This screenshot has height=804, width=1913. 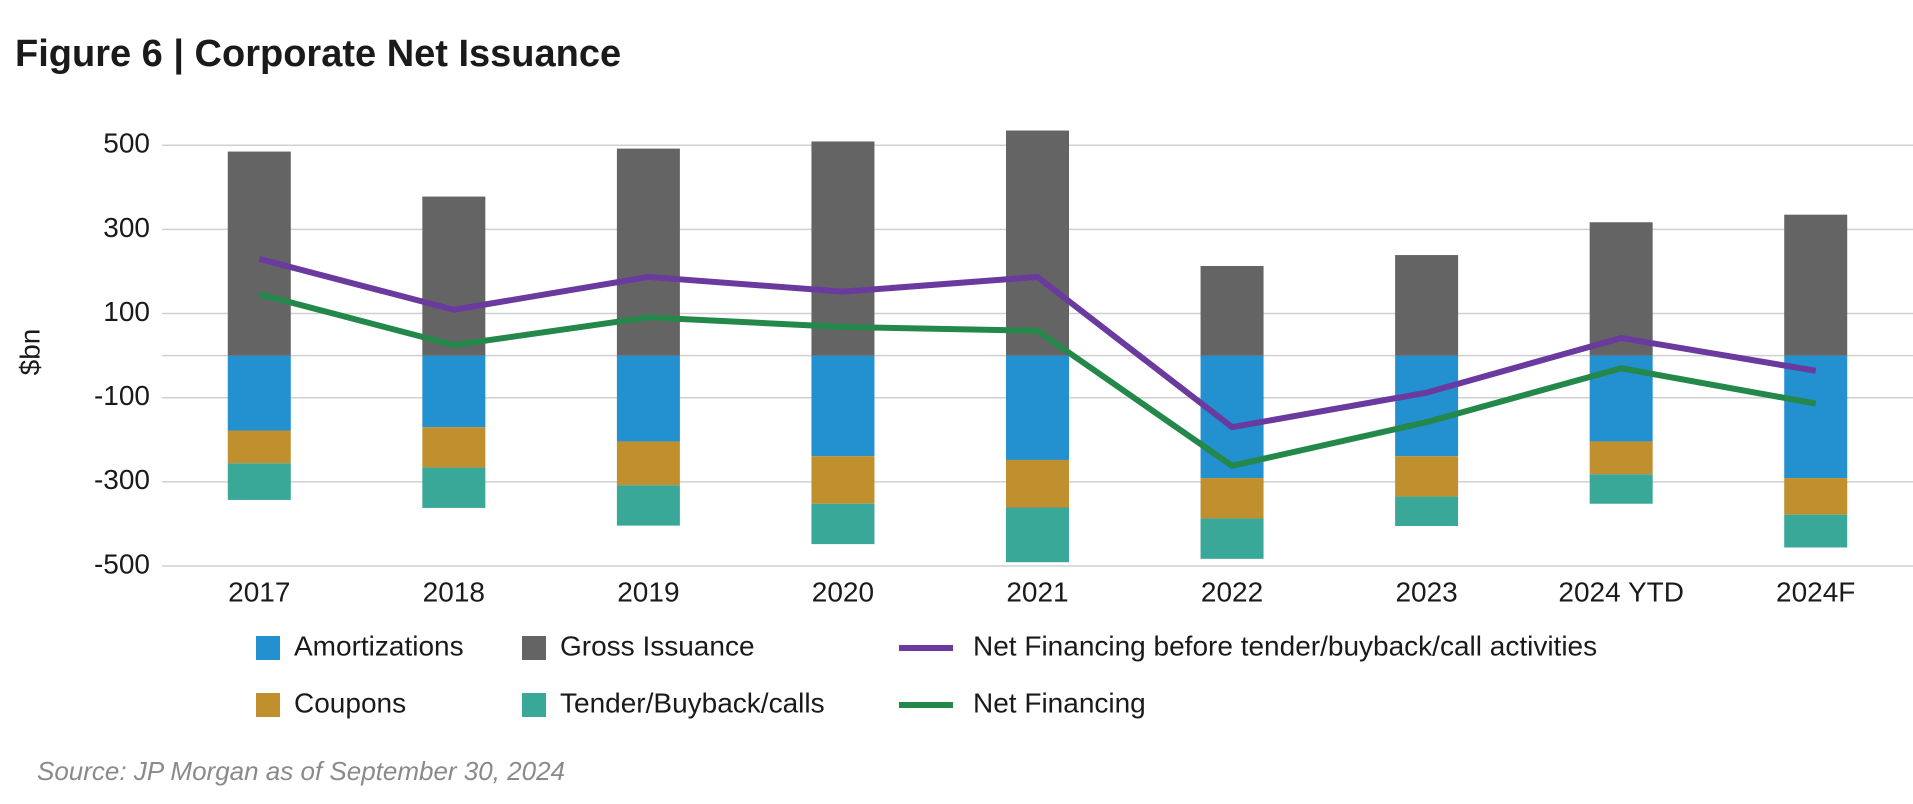 I want to click on y-tick-label: -500, so click(x=122, y=563).